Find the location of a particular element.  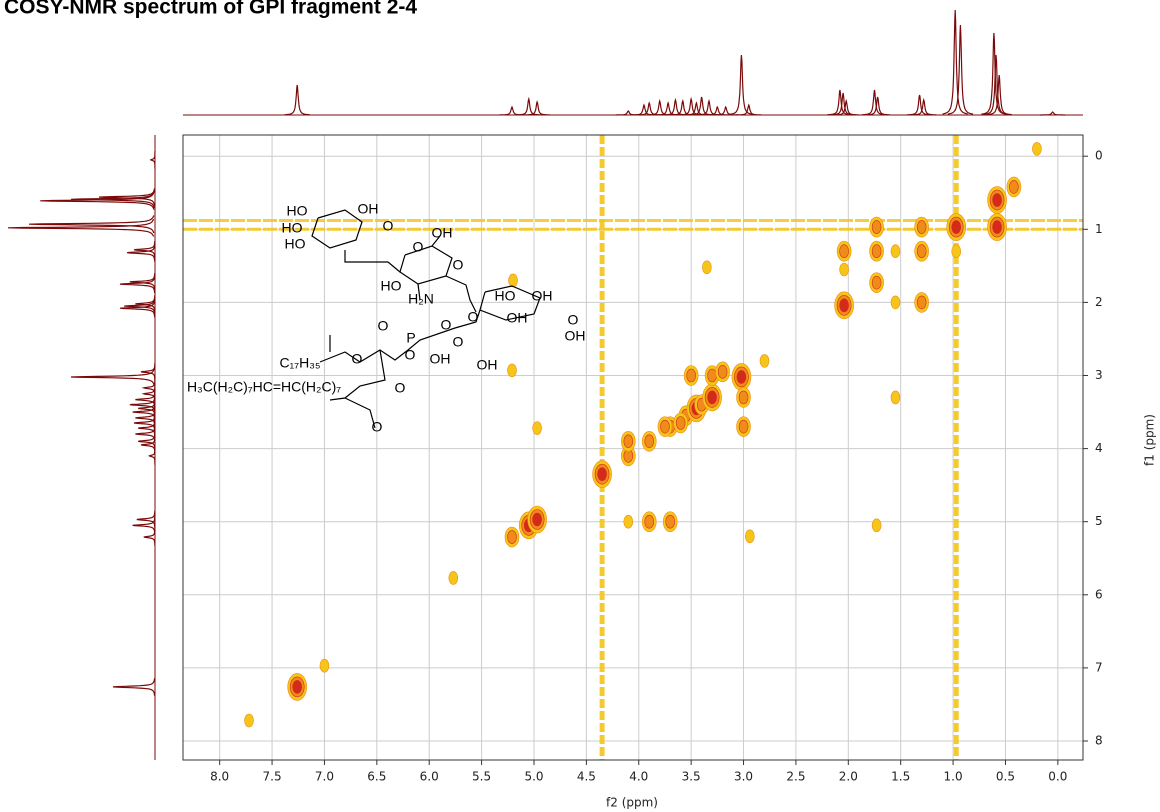

x-tick-label: 3.5 is located at coordinates (691, 777).